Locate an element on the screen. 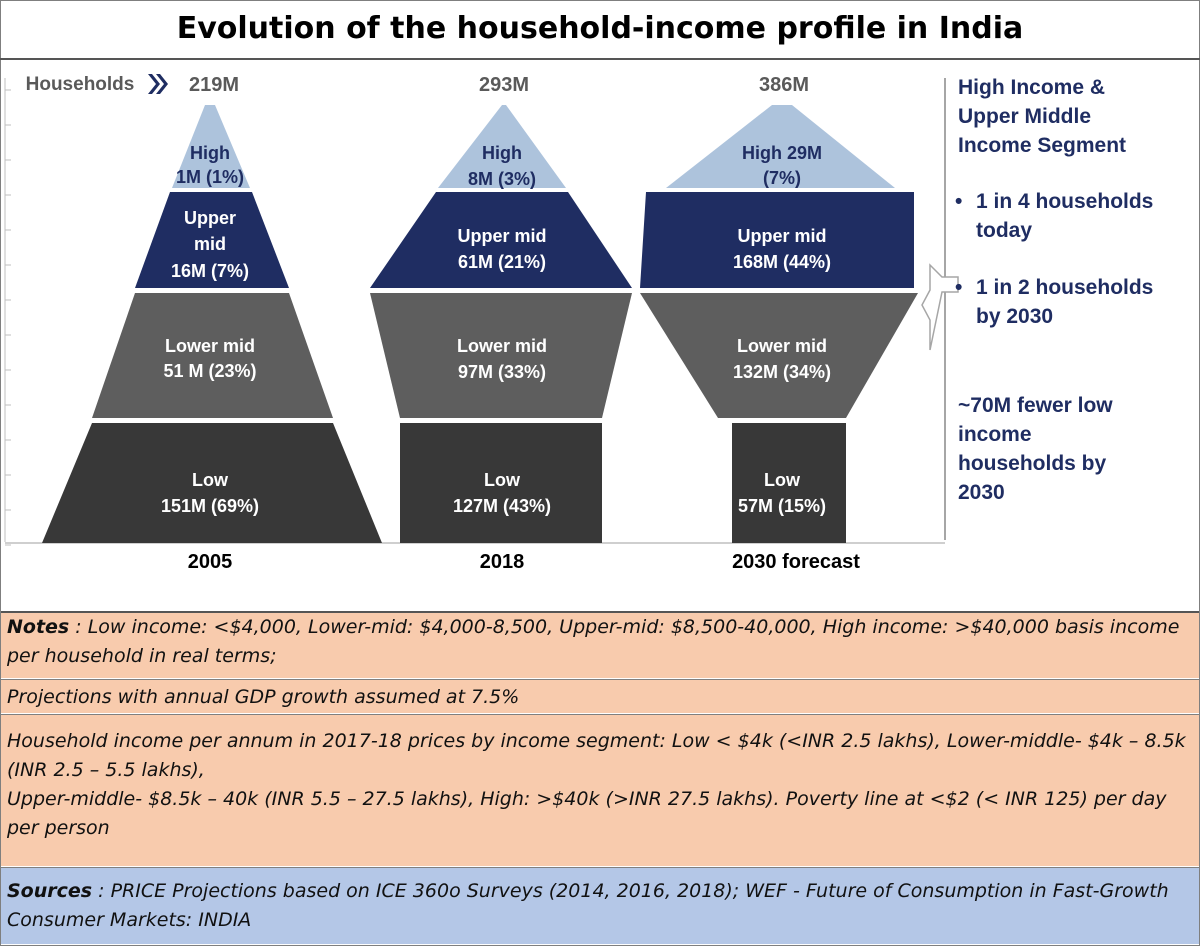  side-heading-line: Income Segment is located at coordinates (1042, 145).